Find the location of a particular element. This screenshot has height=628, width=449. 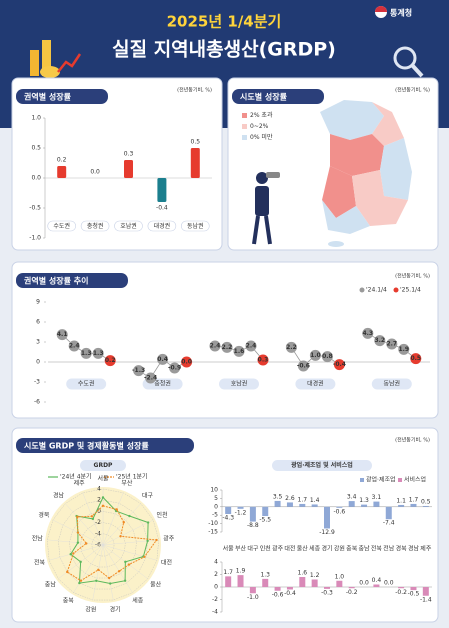

category-label: 전남 is located at coordinates (38, 538).